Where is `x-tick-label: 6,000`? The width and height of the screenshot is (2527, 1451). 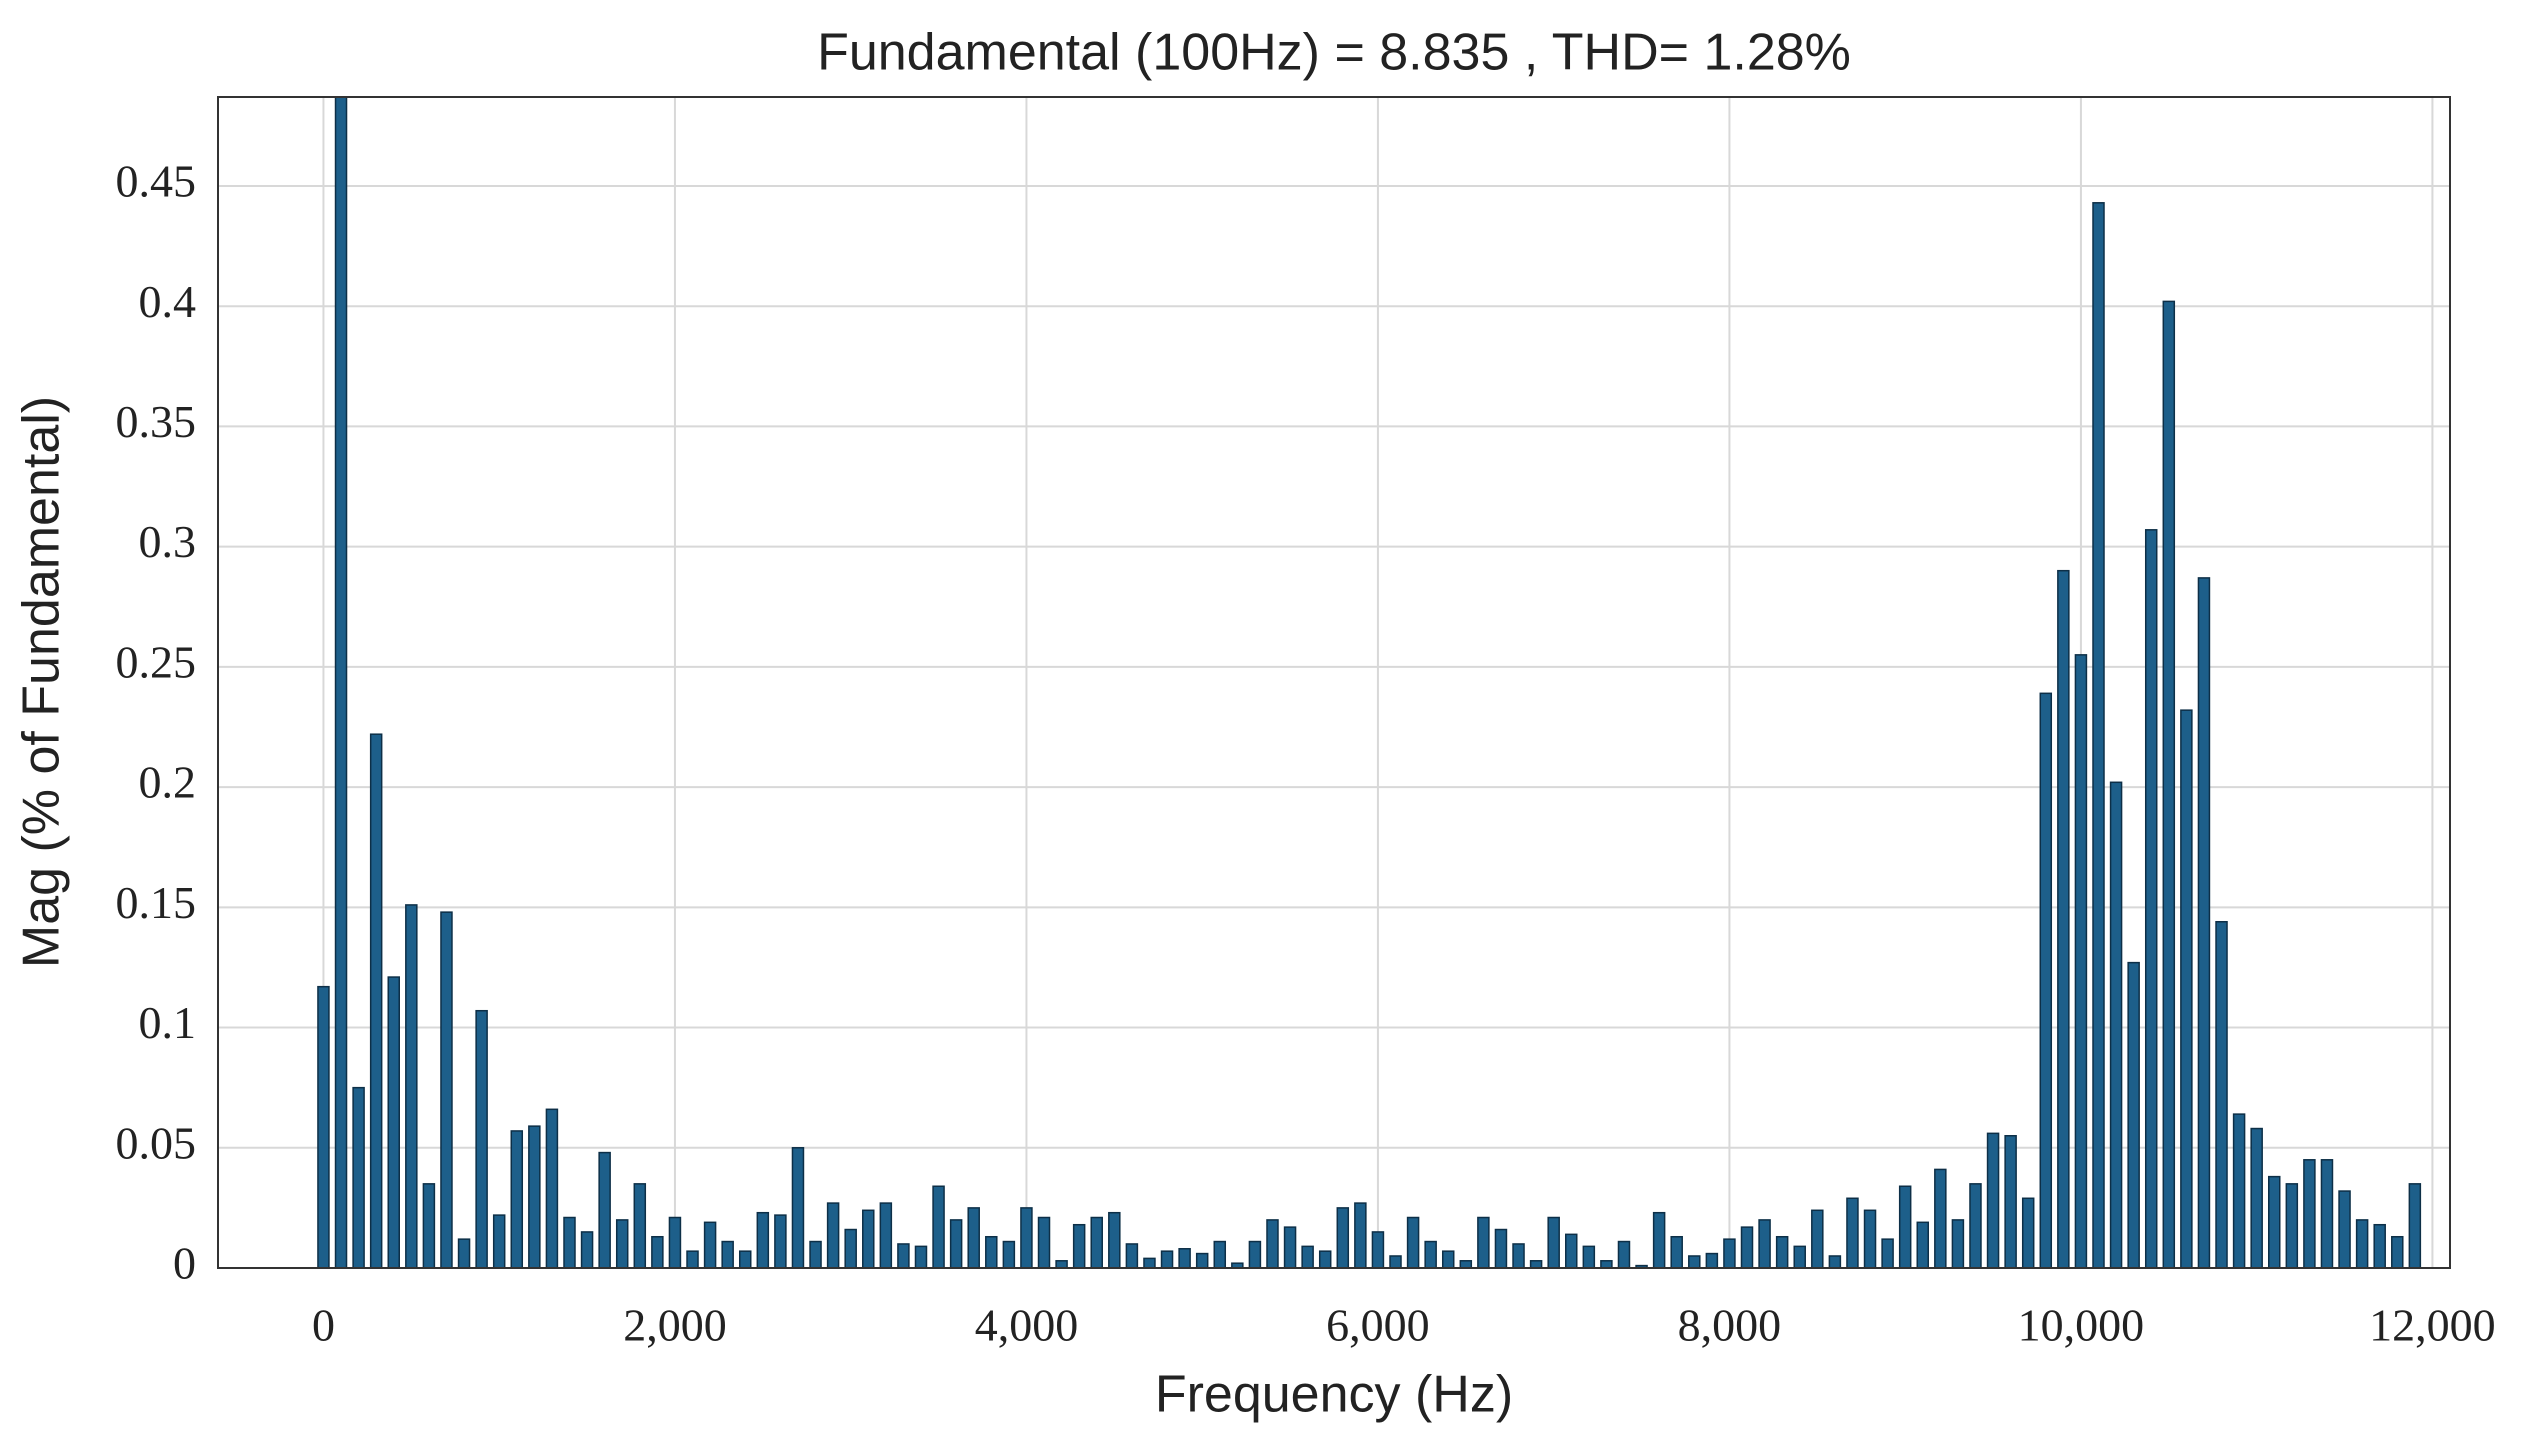 x-tick-label: 6,000 is located at coordinates (1378, 1325).